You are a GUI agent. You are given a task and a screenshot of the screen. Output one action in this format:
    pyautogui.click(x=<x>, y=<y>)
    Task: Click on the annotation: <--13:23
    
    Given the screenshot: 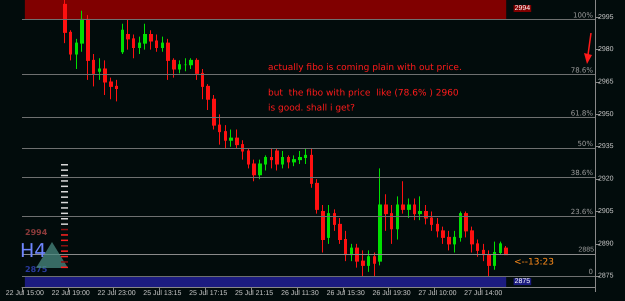 What is the action you would take?
    pyautogui.click(x=534, y=263)
    